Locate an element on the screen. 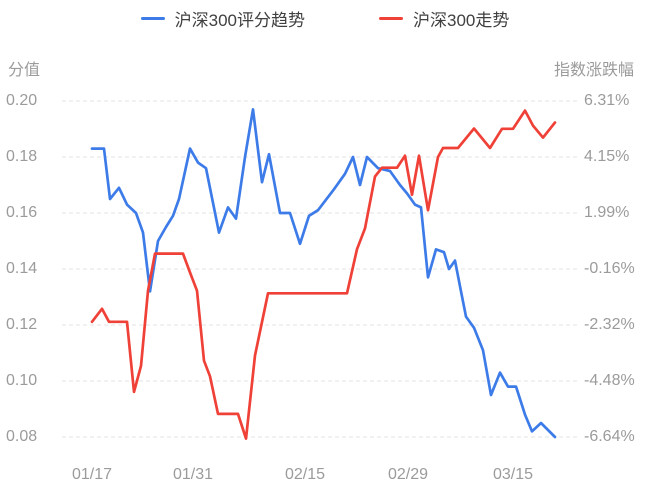 This screenshot has height=500, width=650. legend: 沪深300评分趋势 沪深300走势 is located at coordinates (325, 18).